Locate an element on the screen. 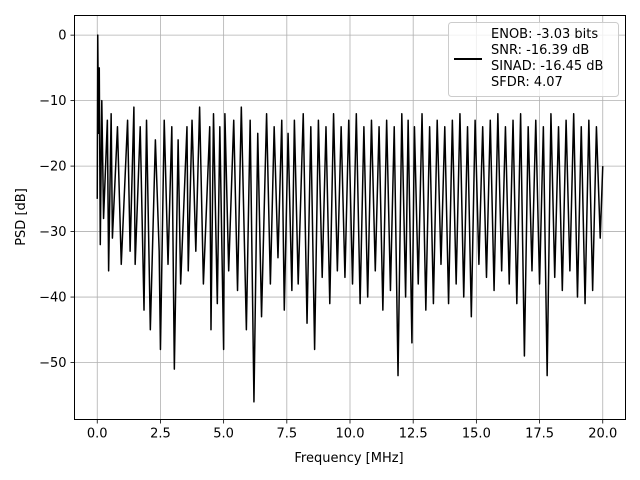 The width and height of the screenshot is (640, 480). y-tick-label: −30 is located at coordinates (52, 232).